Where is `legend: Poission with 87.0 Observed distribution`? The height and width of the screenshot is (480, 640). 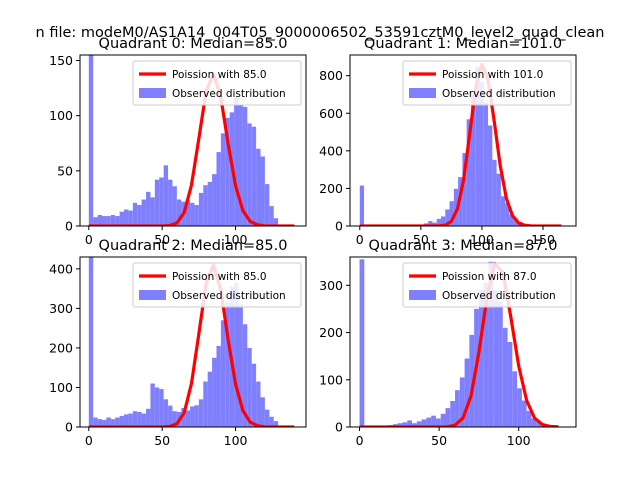
legend: Poission with 87.0 Observed distribution is located at coordinates (487, 285).